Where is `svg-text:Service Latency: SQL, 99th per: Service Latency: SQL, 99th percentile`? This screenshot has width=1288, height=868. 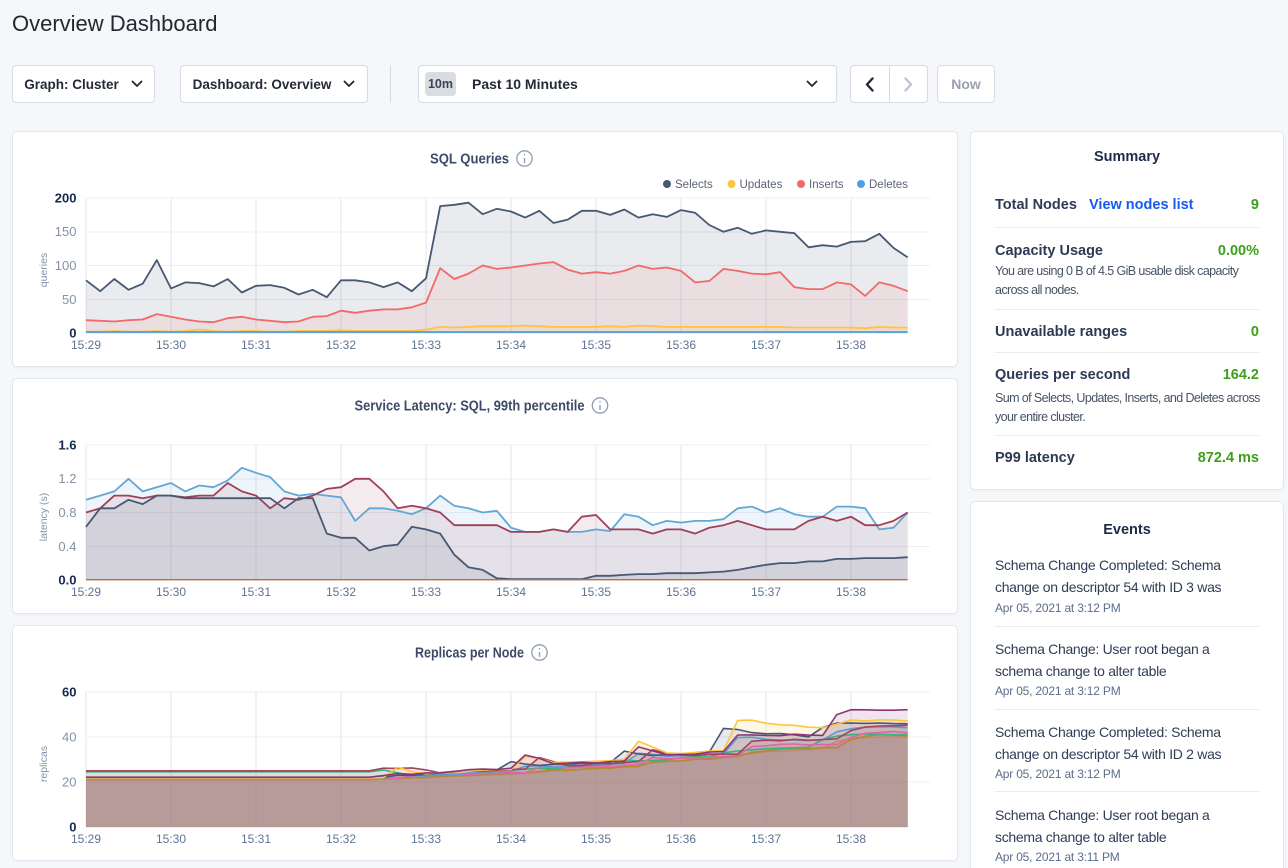 svg-text:Service Latency: SQL, 99th per: Service Latency: SQL, 99th percentile is located at coordinates (470, 407).